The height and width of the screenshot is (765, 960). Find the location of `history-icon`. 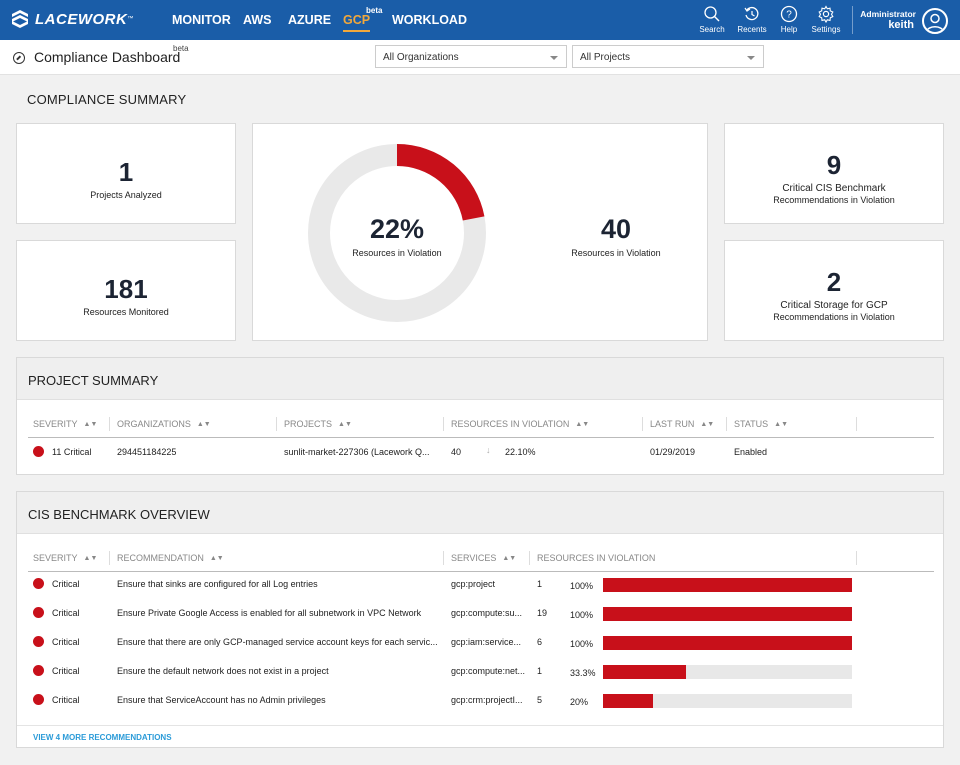

history-icon is located at coordinates (751, 13).